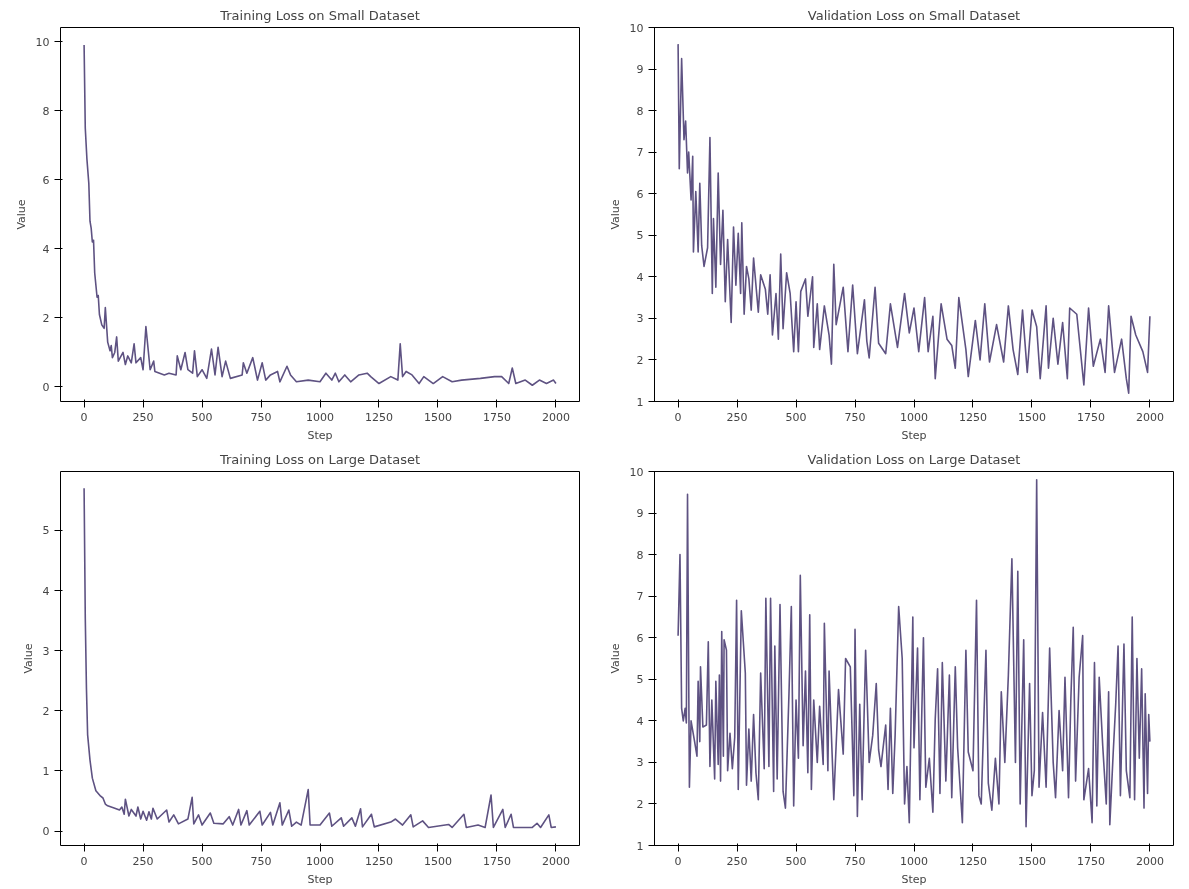 This screenshot has height=889, width=1189. What do you see at coordinates (914, 459) in the screenshot?
I see `chart-title: Validation Loss on Large Dataset` at bounding box center [914, 459].